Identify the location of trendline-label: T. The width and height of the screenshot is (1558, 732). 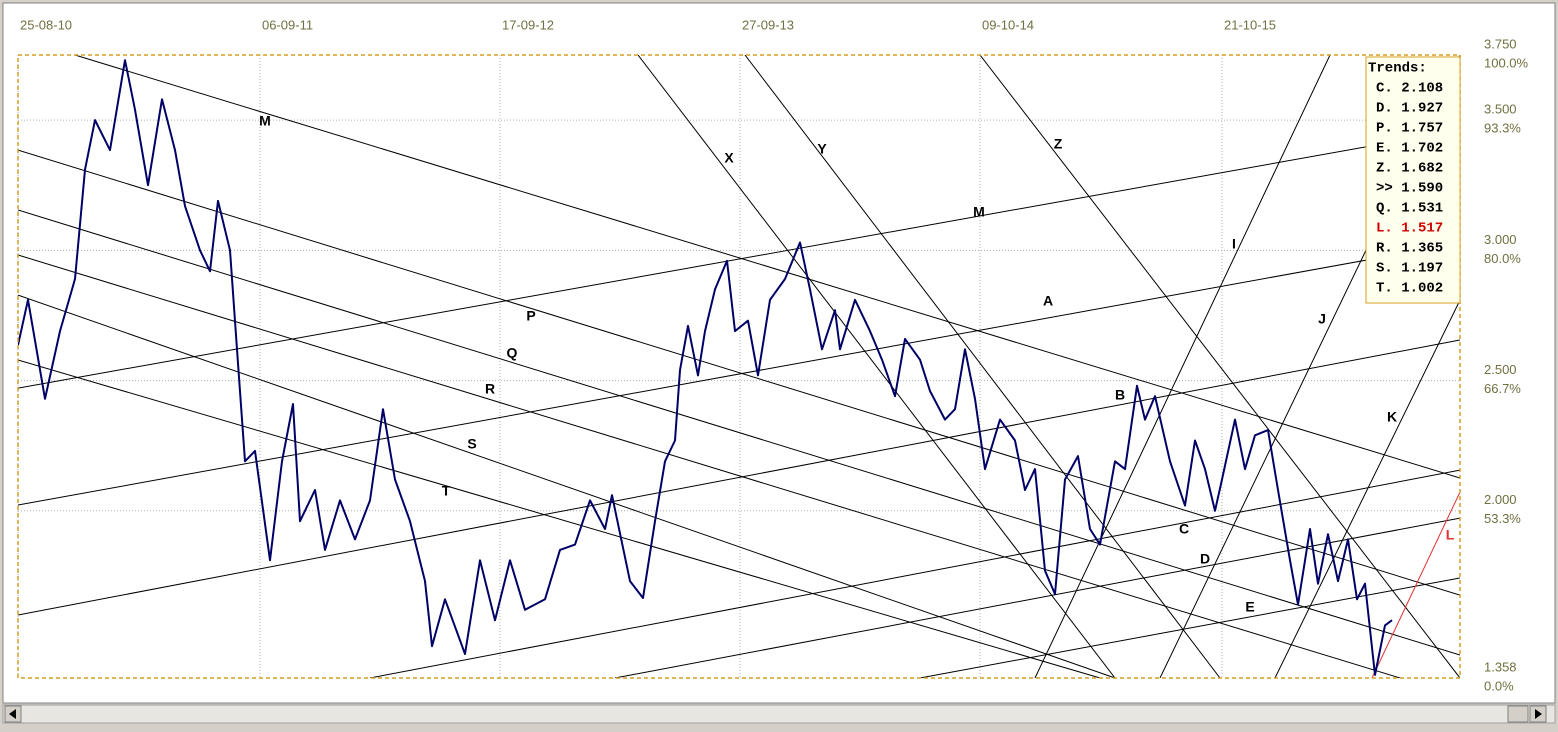
(446, 491).